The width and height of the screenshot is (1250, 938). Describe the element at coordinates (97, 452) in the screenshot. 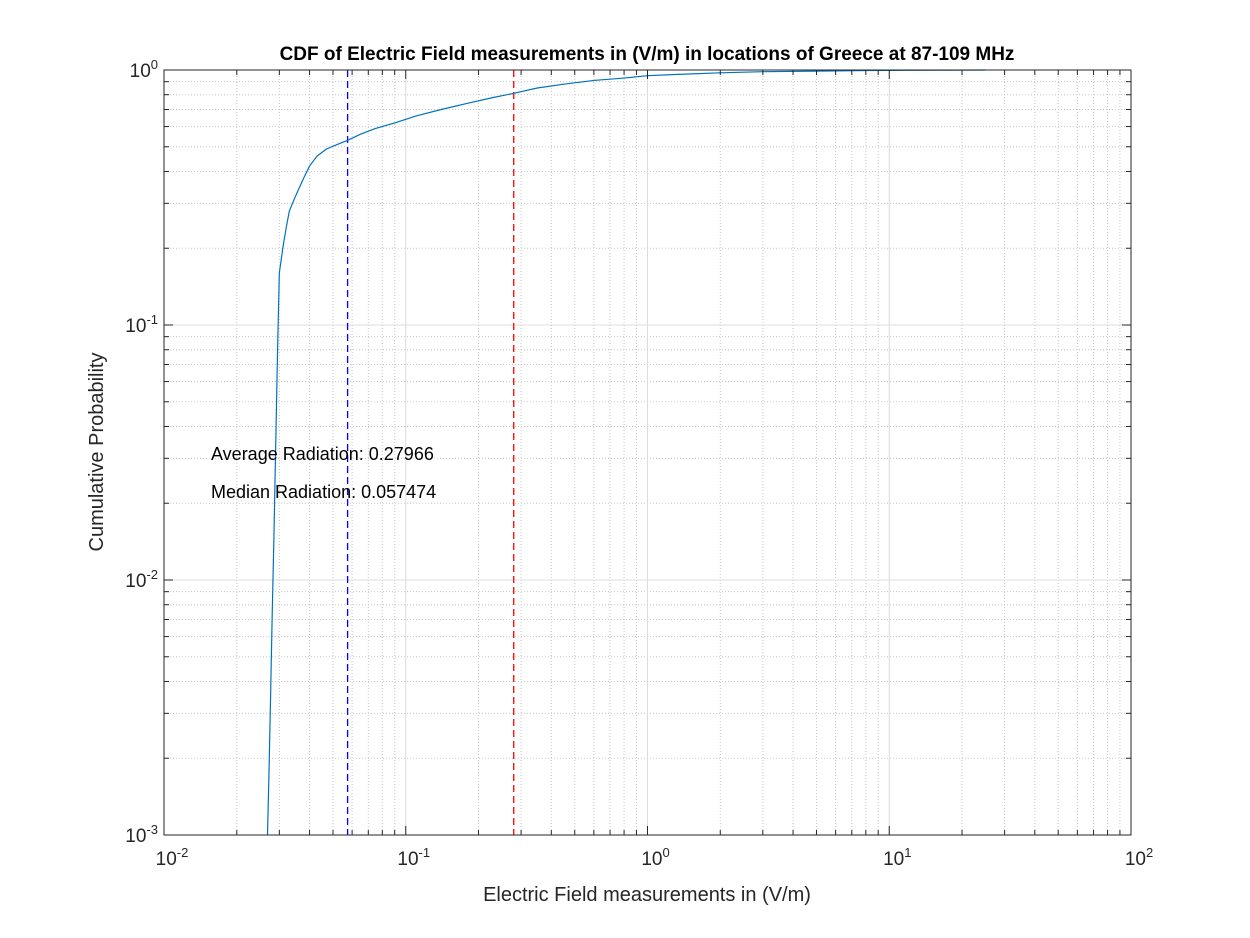

I see `y-axis-label: Cumulative Probability` at that location.